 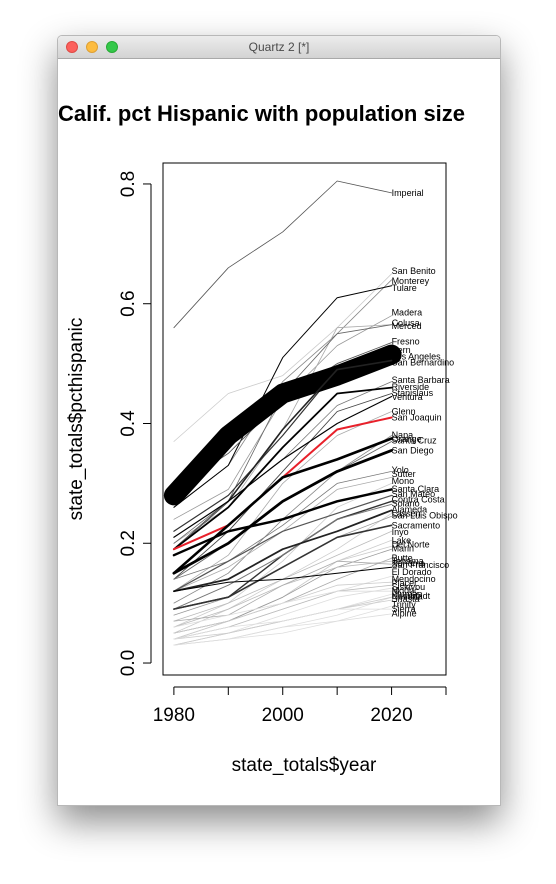 I want to click on county-label-monterey: Monterey, so click(x=411, y=281).